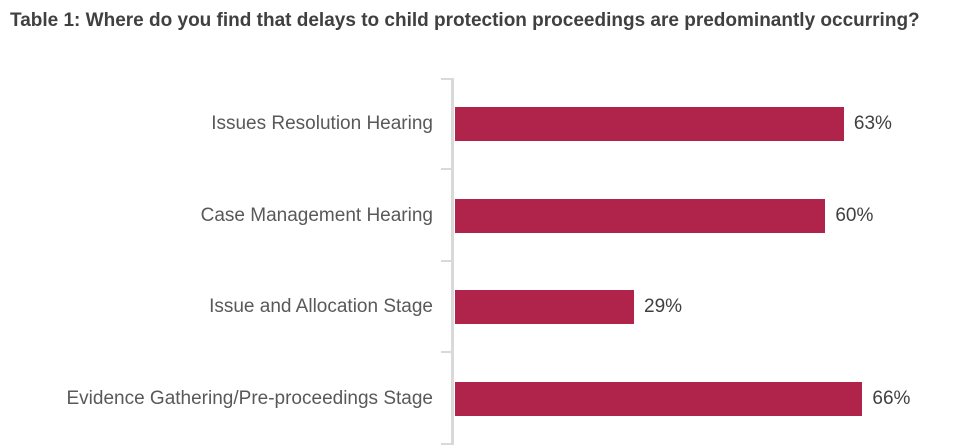  Describe the element at coordinates (872, 123) in the screenshot. I see `value-label: 63%` at that location.